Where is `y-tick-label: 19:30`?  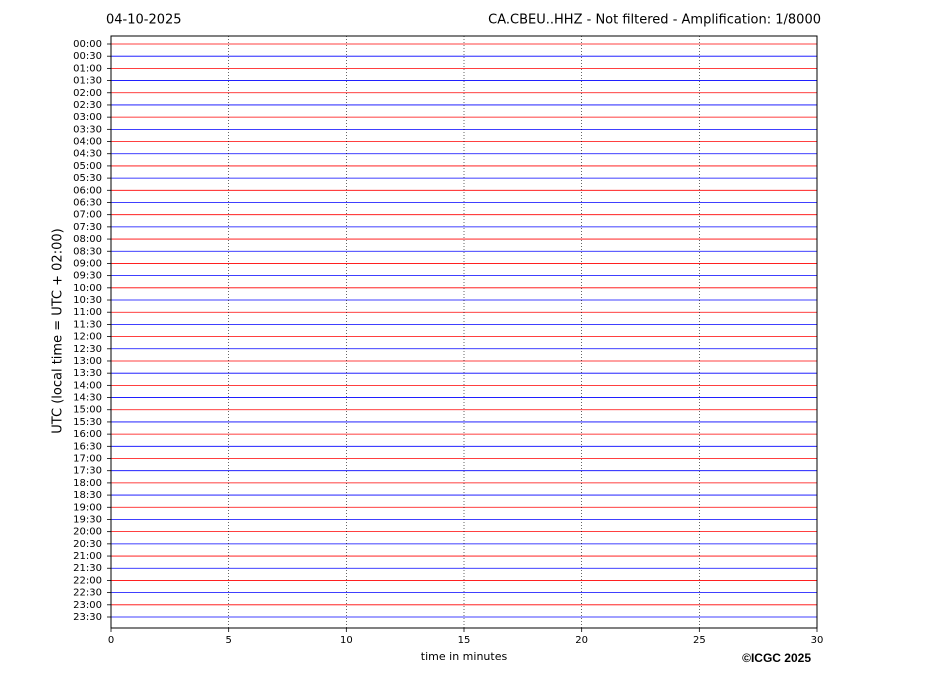
y-tick-label: 19:30 is located at coordinates (87, 519).